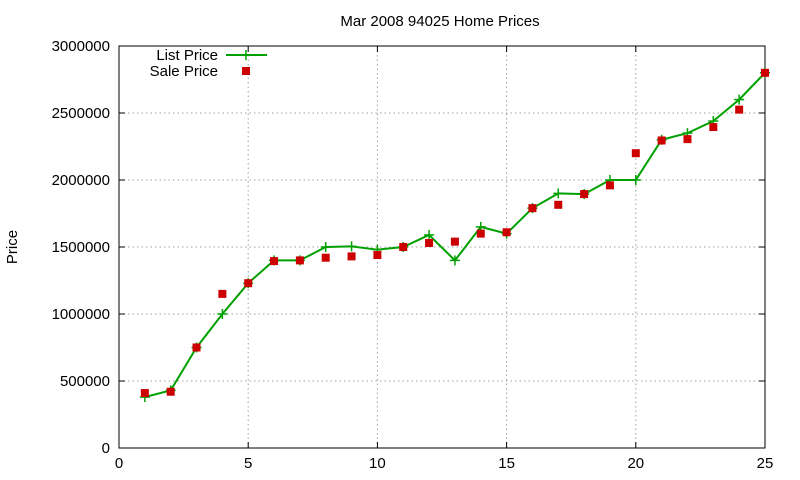 This screenshot has height=480, width=800. What do you see at coordinates (184, 71) in the screenshot?
I see `legend-label: Sale Price` at bounding box center [184, 71].